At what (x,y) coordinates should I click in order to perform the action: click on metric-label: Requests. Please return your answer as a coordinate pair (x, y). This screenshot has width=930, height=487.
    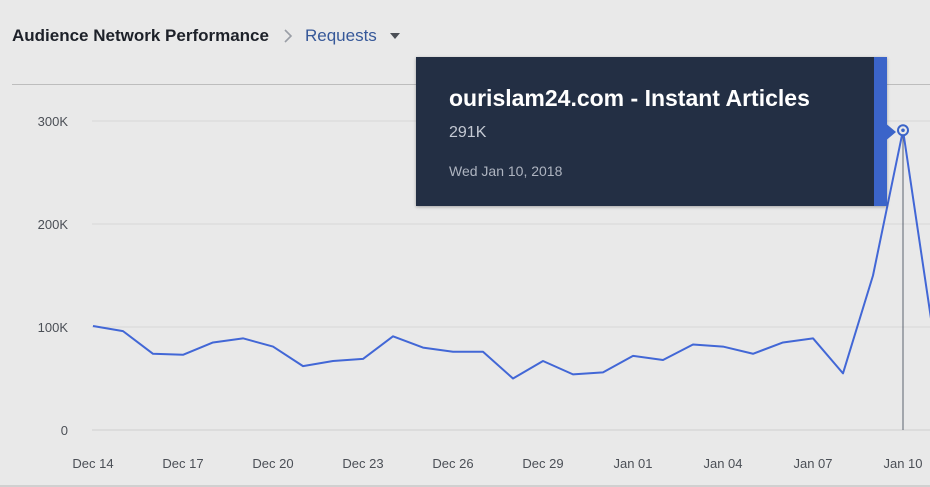
    Looking at the image, I should click on (340, 35).